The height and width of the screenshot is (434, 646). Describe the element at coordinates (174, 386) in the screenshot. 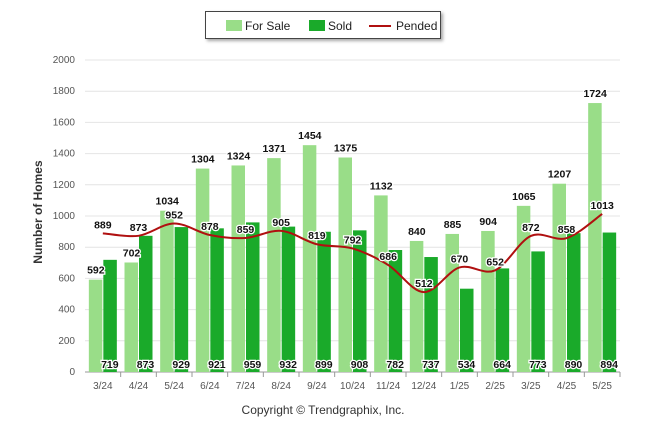

I see `x-tick-label: 5/24` at that location.